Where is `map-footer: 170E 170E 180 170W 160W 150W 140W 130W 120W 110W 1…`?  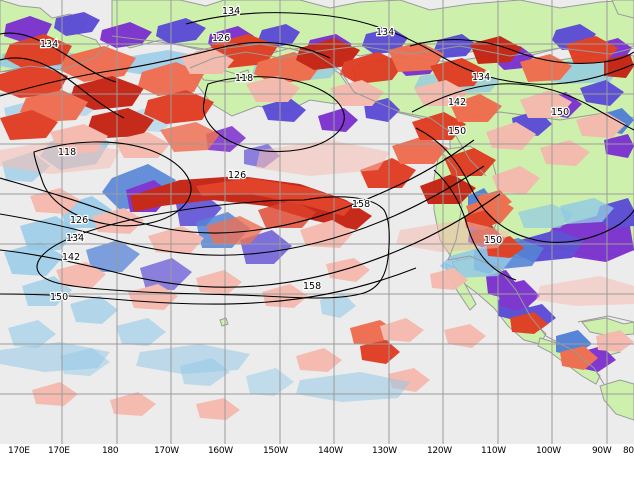 map-footer: 170E 170E 180 170W 160W 150W 140W 130W 120W 110W 1… is located at coordinates (317, 467).